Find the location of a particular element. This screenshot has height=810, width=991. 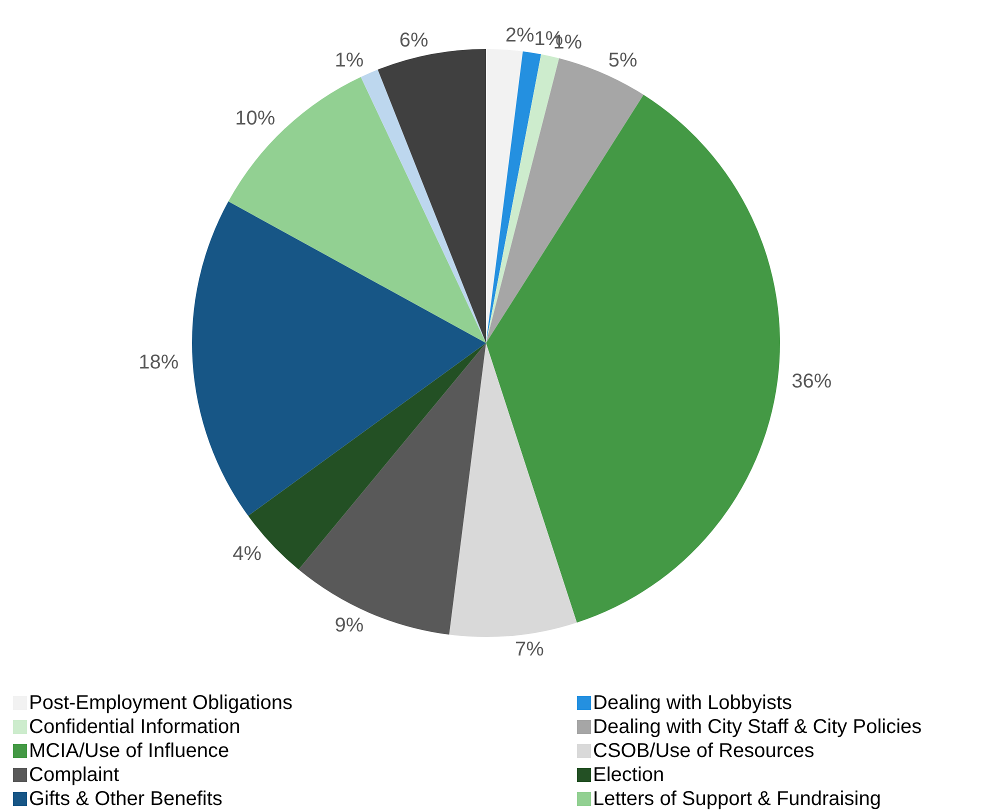

legend-label: MCIA/Use of Influence is located at coordinates (129, 751).